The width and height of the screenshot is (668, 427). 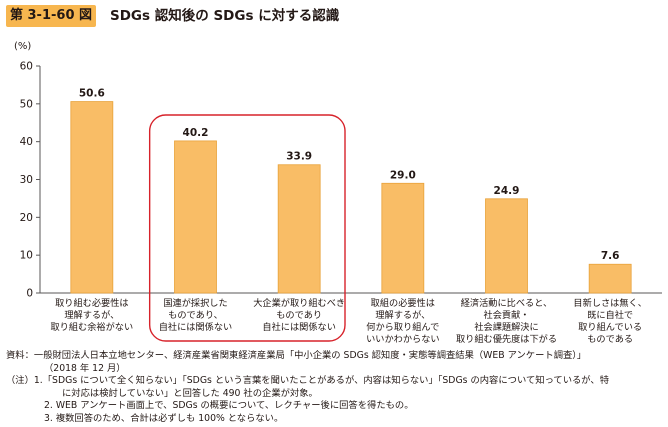 I want to click on category-label-line: ものである, so click(x=610, y=339).